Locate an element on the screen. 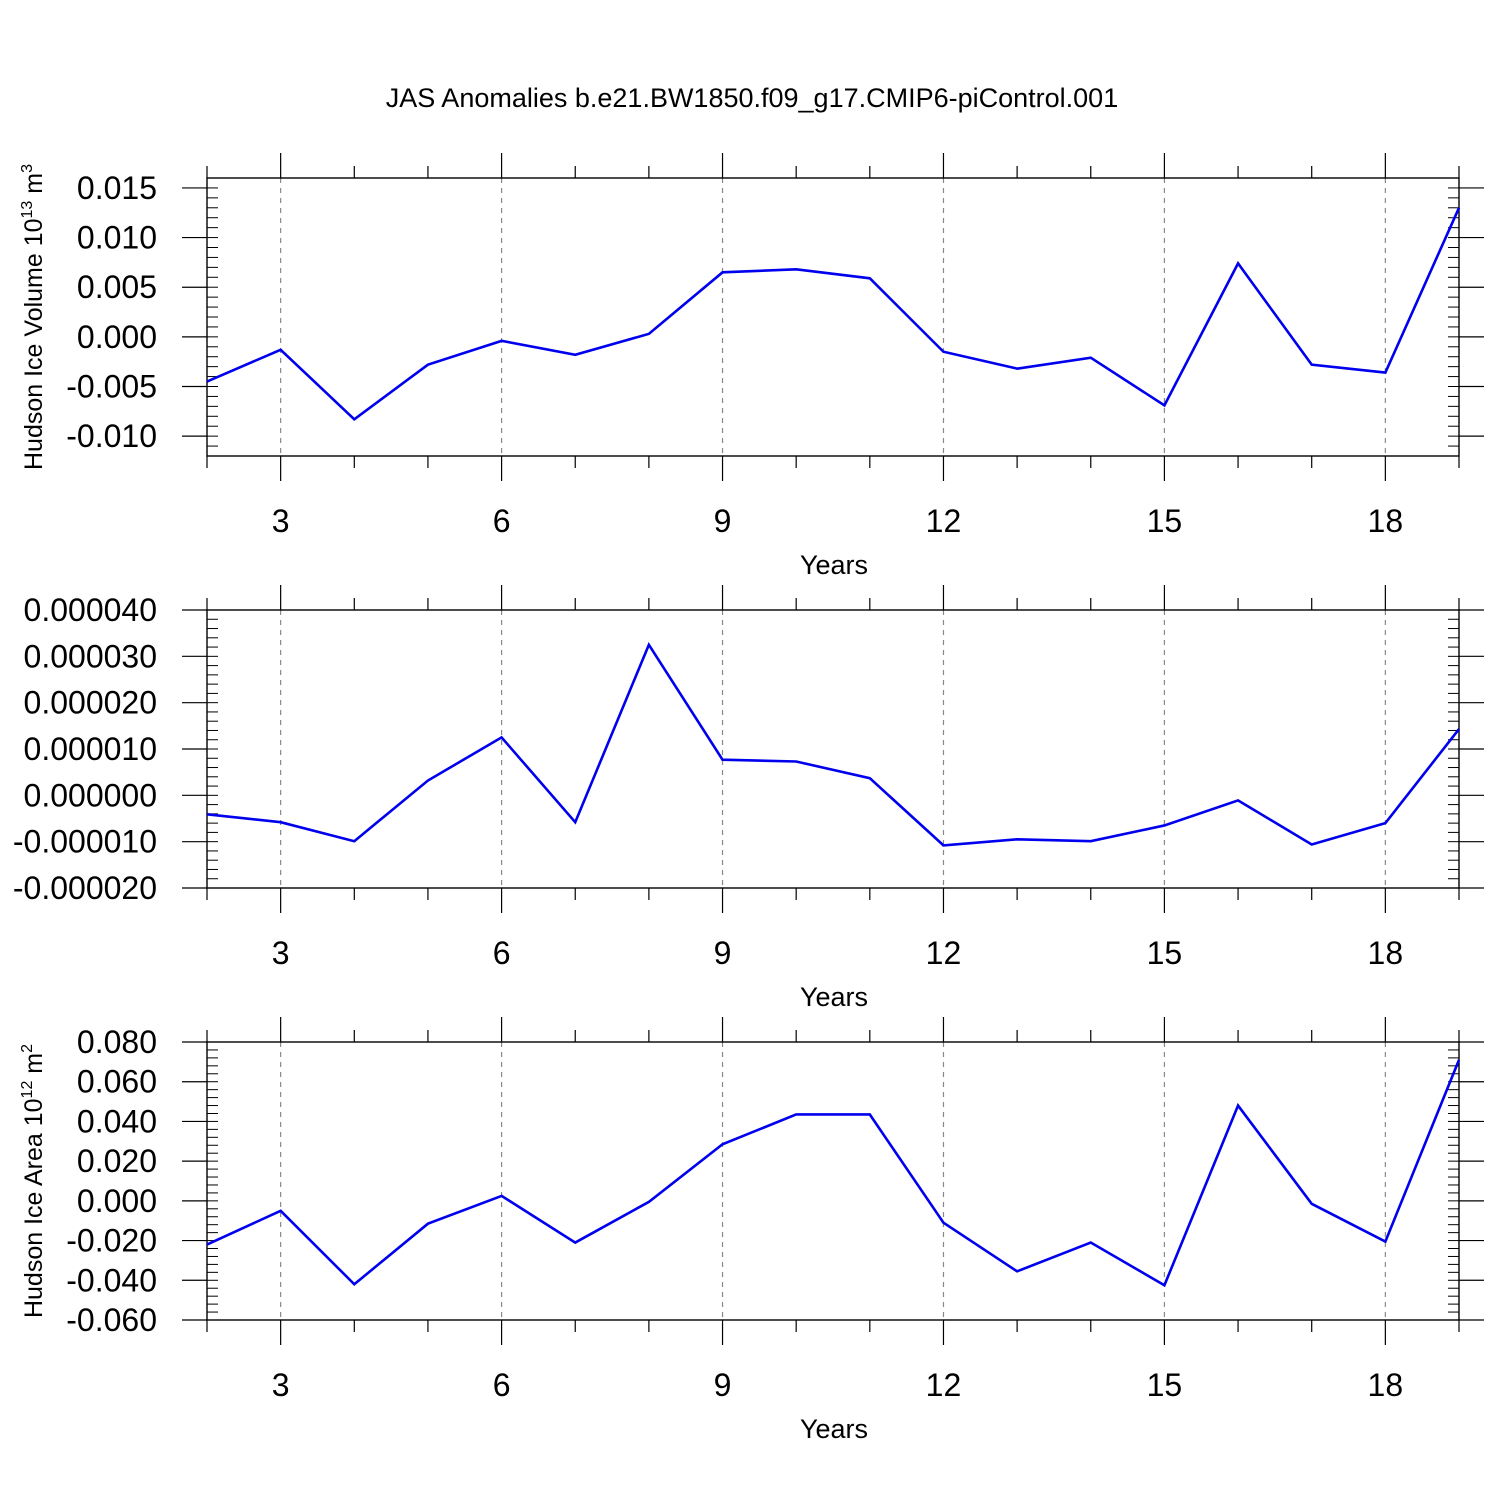 The image size is (1500, 1505). y-tick-label: -0.010 is located at coordinates (111, 436).